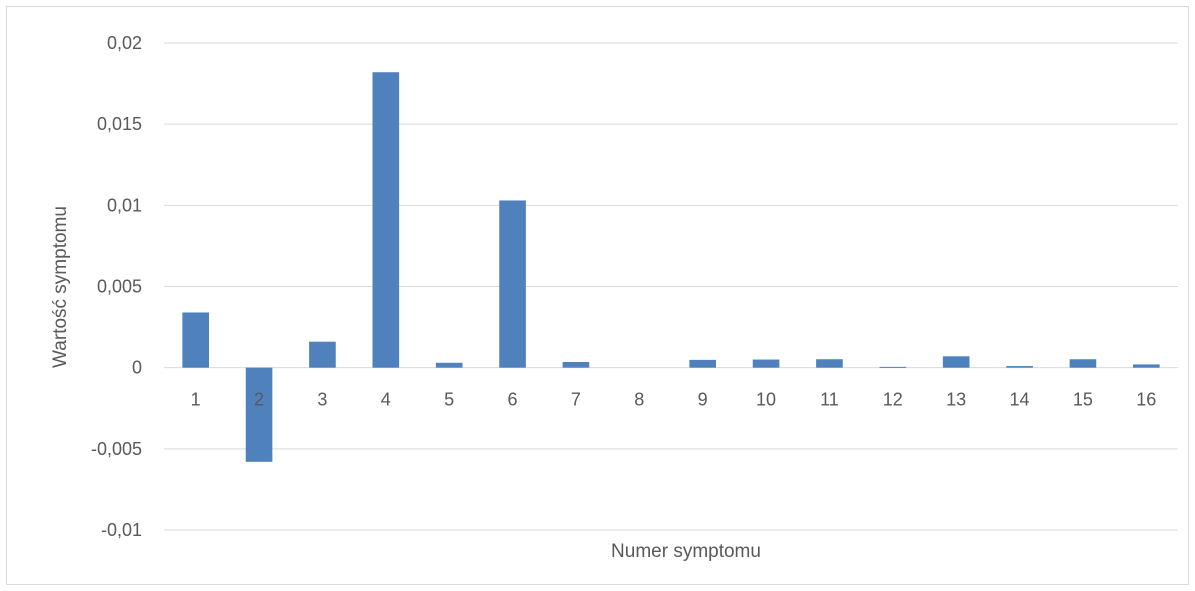 The width and height of the screenshot is (1195, 591). What do you see at coordinates (60, 287) in the screenshot?
I see `y-axis-title: Wartość symptomu` at bounding box center [60, 287].